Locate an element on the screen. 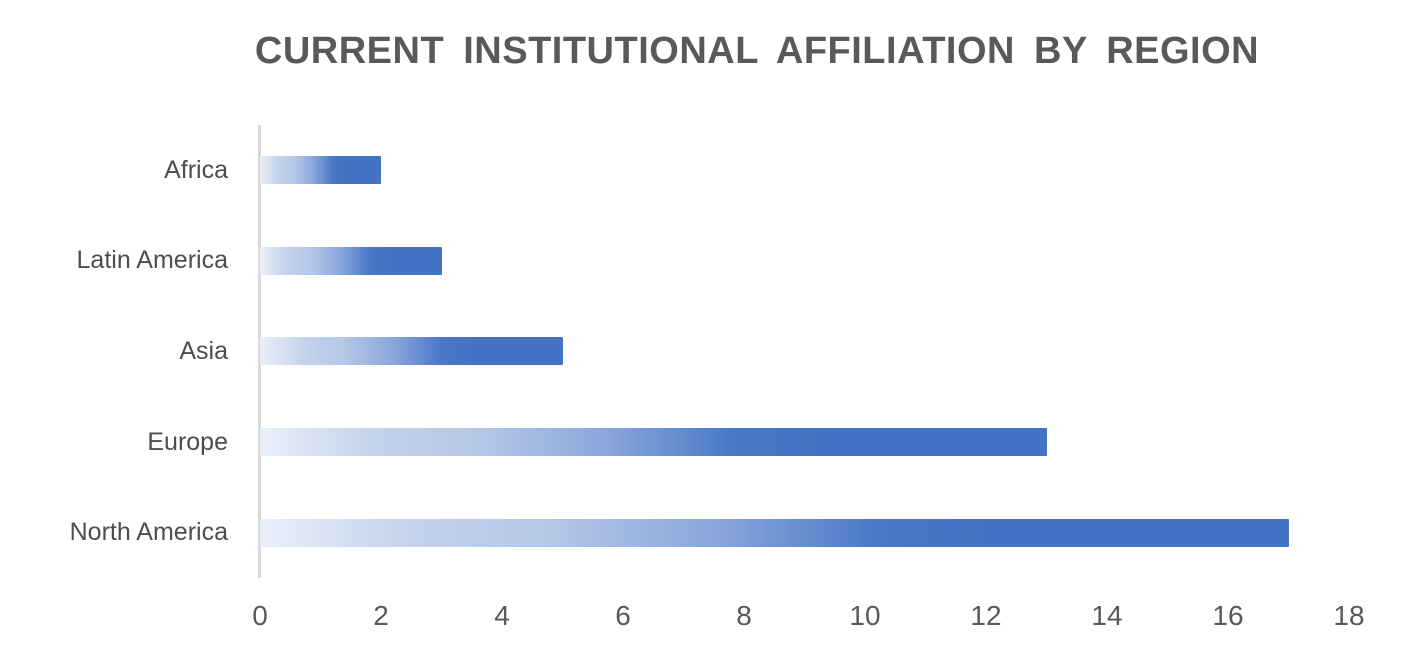 The image size is (1404, 666). bar-north-america is located at coordinates (774, 532).